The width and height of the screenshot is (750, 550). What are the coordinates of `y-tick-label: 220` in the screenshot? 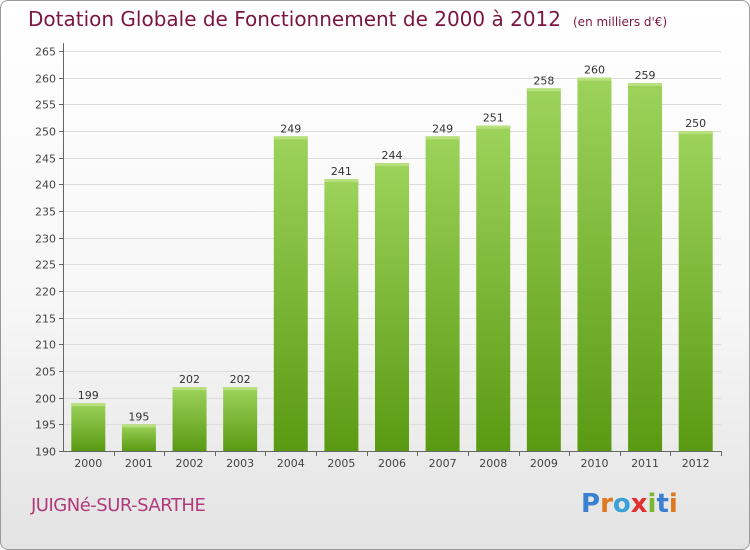 It's located at (45, 292).